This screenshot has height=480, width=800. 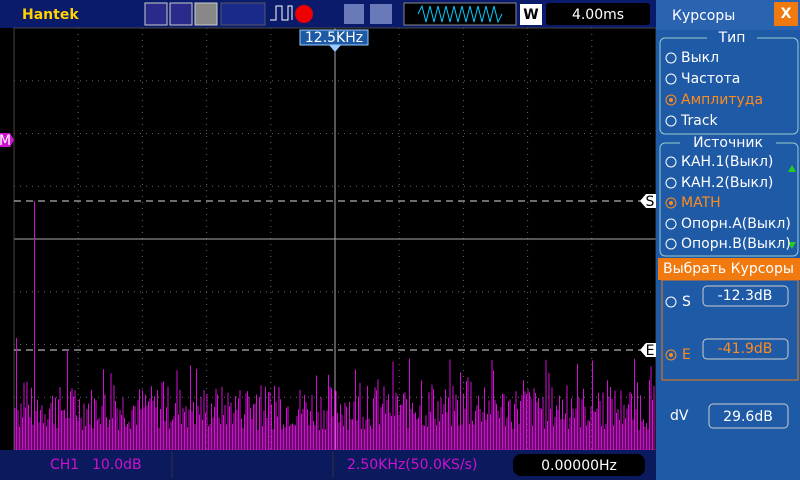 I want to click on cursor-name: S, so click(x=686, y=302).